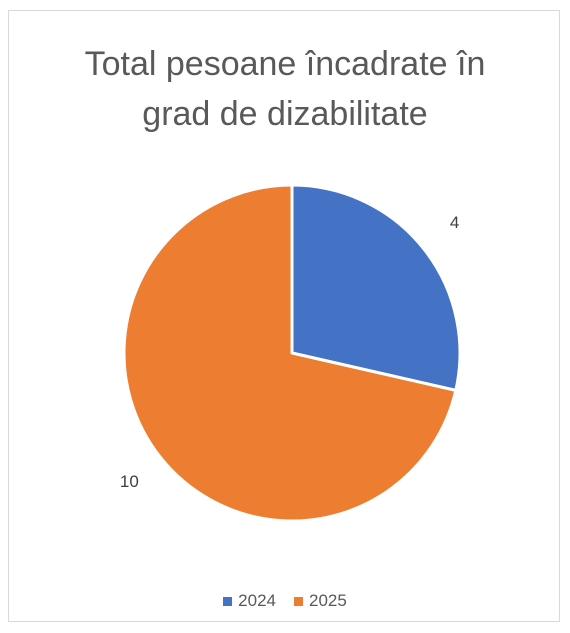 The image size is (570, 633). I want to click on data-label-2025: 10, so click(129, 481).